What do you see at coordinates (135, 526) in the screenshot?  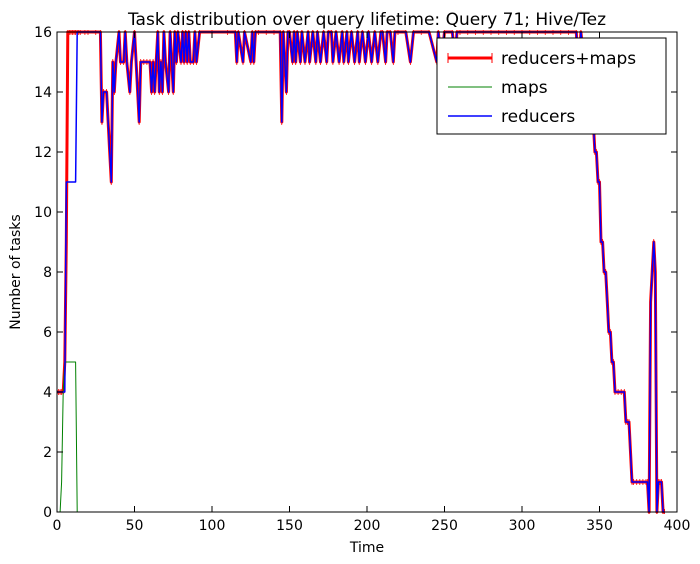 I see `x-tick-label: 50` at bounding box center [135, 526].